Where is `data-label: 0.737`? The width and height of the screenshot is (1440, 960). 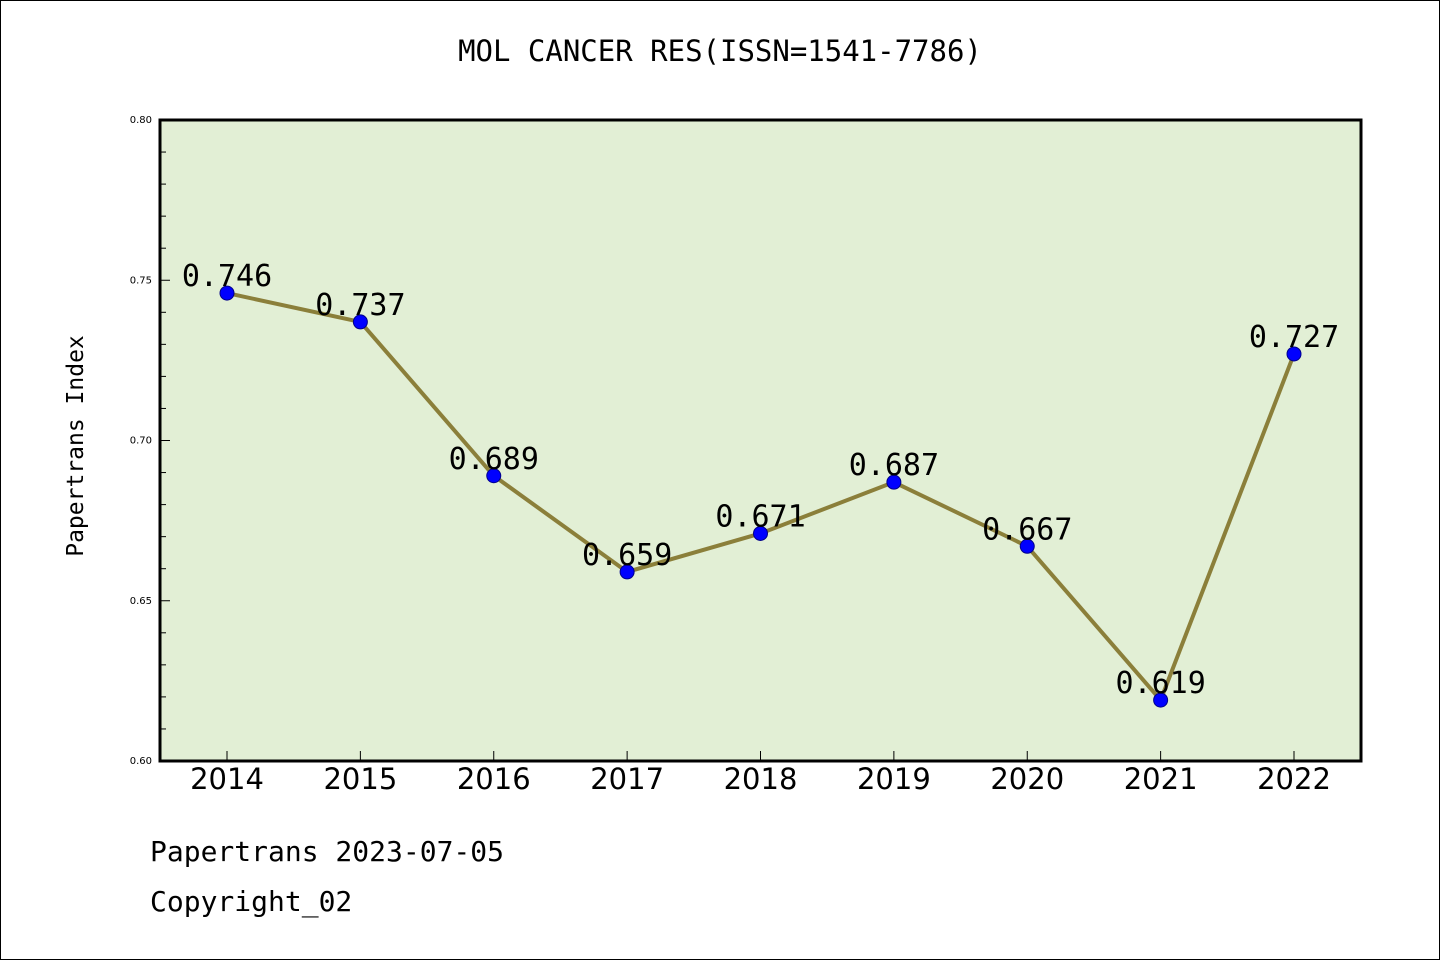
data-label: 0.737 is located at coordinates (360, 305).